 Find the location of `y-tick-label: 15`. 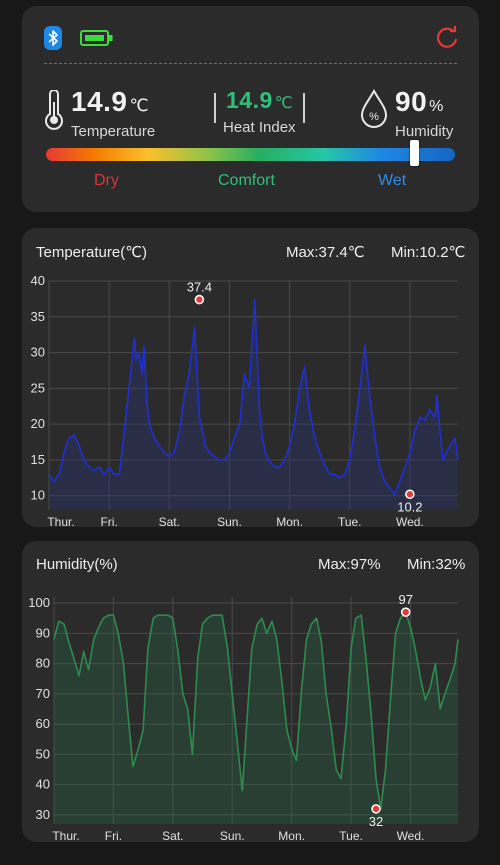

y-tick-label: 15 is located at coordinates (38, 459).